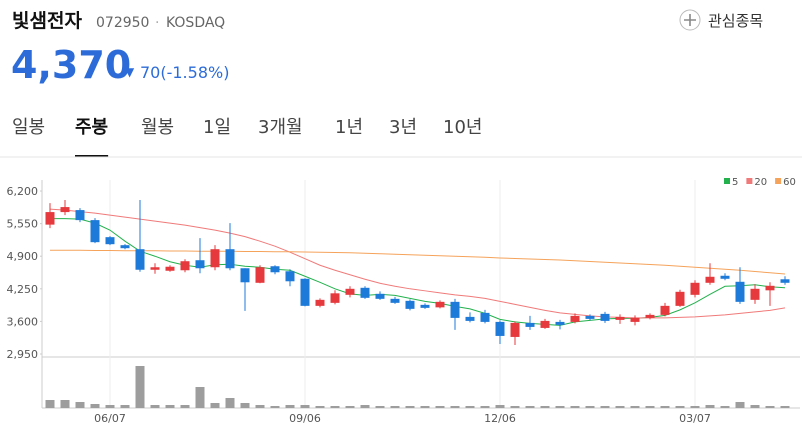  What do you see at coordinates (349, 127) in the screenshot?
I see `tab: 1년` at bounding box center [349, 127].